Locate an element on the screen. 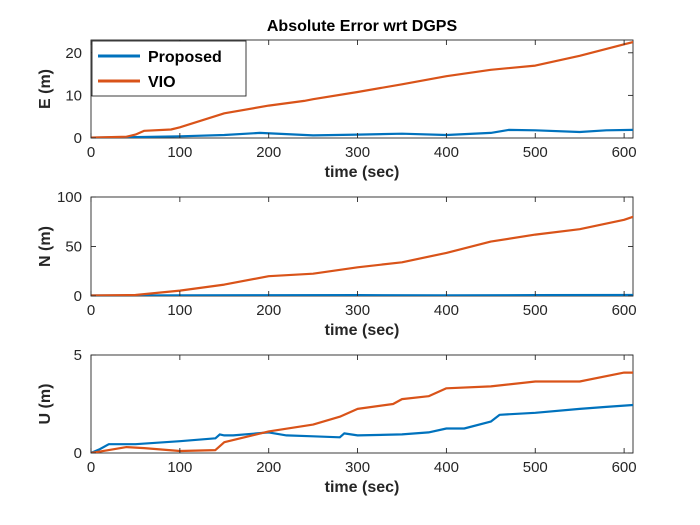  legend-label-proposed: Proposed is located at coordinates (185, 57).